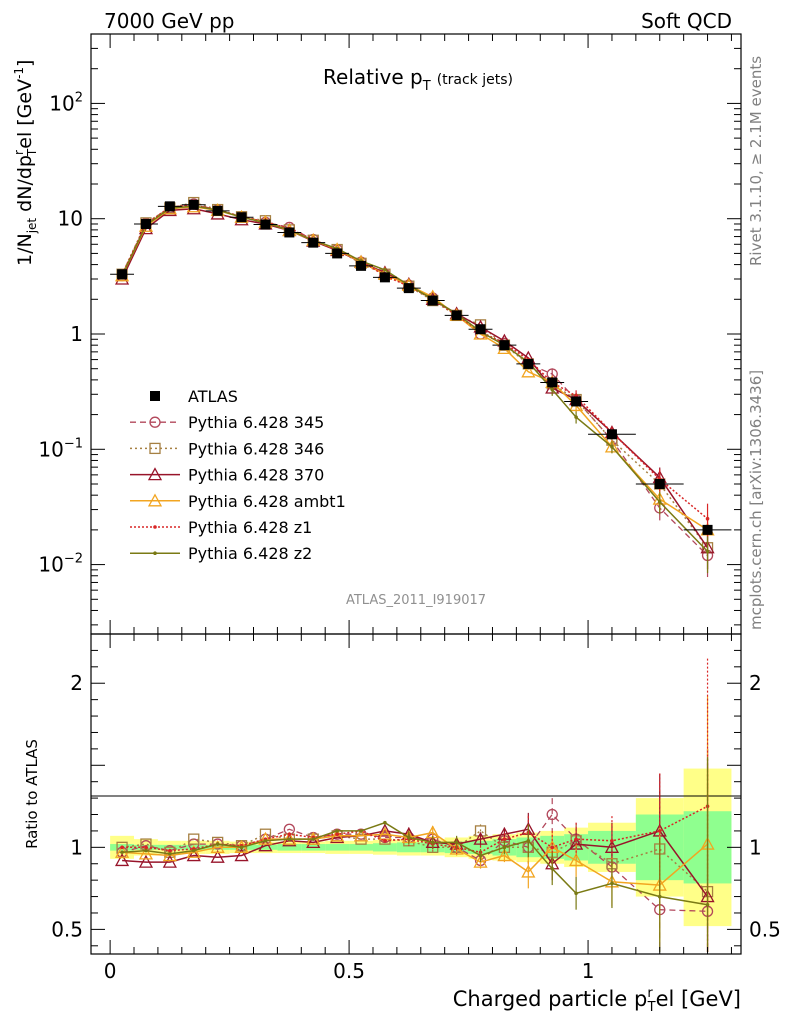 The height and width of the screenshot is (1024, 786). I want to click on xtick-labels: 0 0.5 1, so click(349, 971).